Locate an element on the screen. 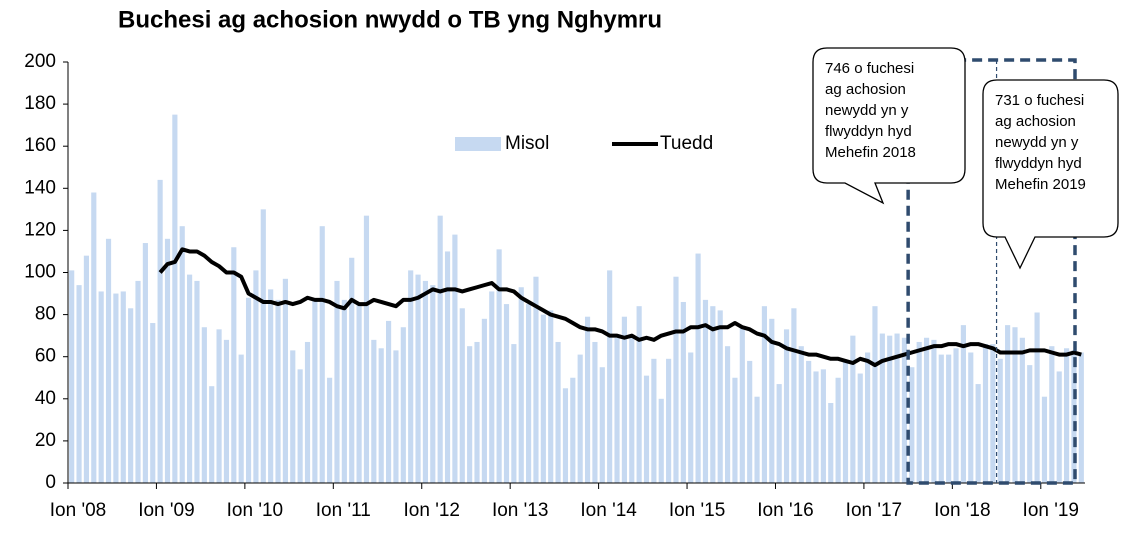 The image size is (1138, 540). x-tick-label: Ion '15 is located at coordinates (697, 510).